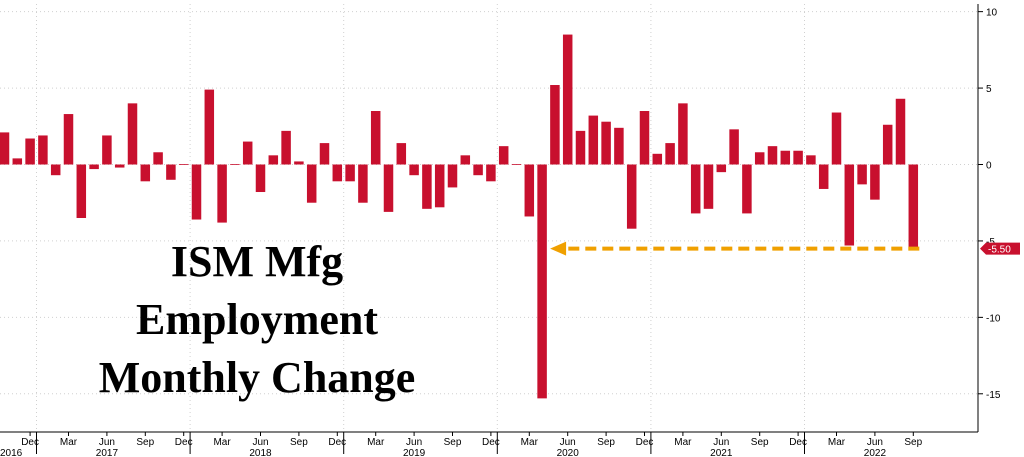 This screenshot has height=457, width=1024. I want to click on chart-title-line-2: Employment, so click(257, 319).